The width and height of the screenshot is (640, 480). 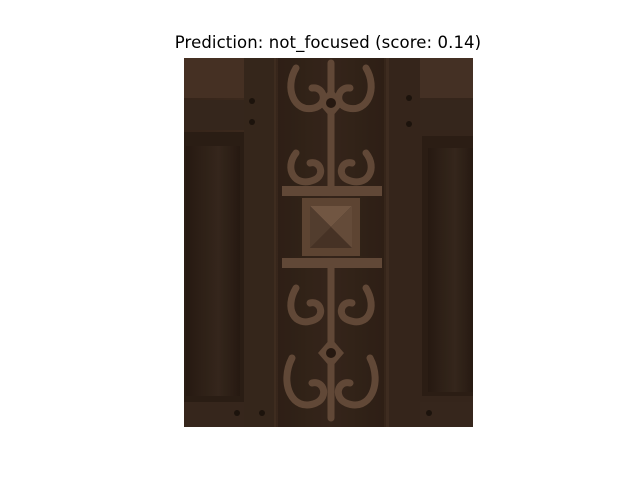 What do you see at coordinates (331, 242) in the screenshot?
I see `carved-strip` at bounding box center [331, 242].